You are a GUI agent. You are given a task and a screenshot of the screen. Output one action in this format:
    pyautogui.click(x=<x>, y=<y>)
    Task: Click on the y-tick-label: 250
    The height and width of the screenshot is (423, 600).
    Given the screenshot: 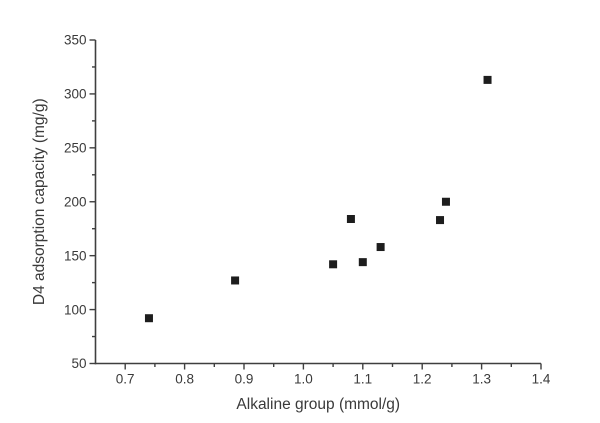 What is the action you would take?
    pyautogui.click(x=75, y=148)
    